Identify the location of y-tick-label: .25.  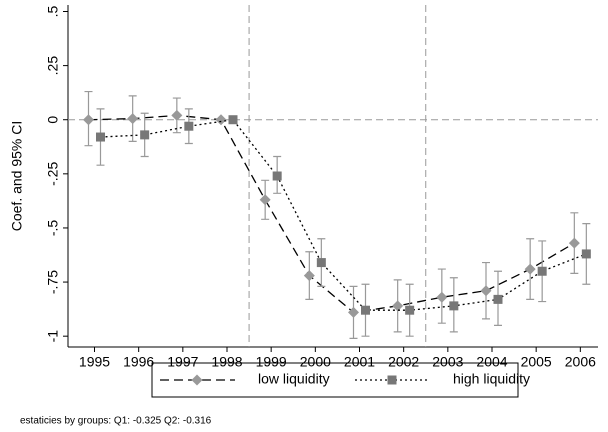
(53, 66).